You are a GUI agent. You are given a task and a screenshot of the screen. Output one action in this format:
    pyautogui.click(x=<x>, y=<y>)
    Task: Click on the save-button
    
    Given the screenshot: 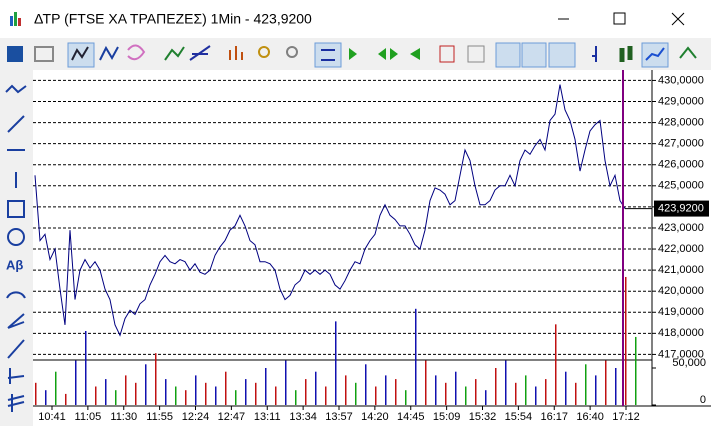 What is the action you would take?
    pyautogui.click(x=15, y=54)
    